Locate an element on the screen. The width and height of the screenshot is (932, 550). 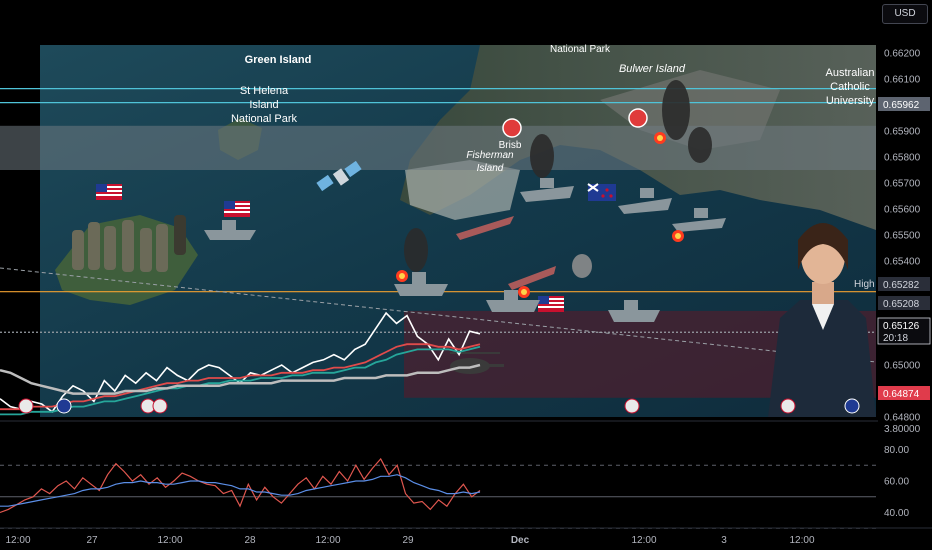
time-axis: 12:00 27 12:00 28 12:00 29 Dec 12:00 3 12:00 is located at coordinates (409, 540).